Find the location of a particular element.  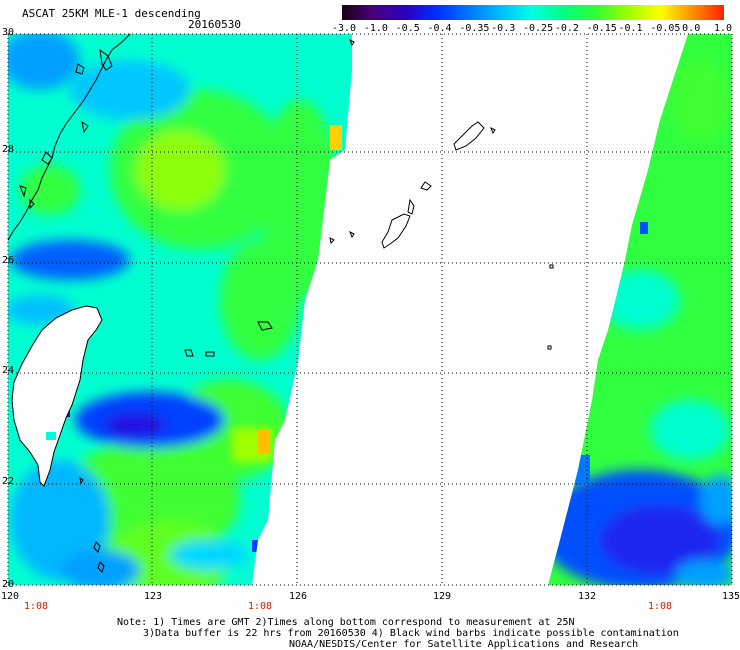

lat-label-30: 30 is located at coordinates (8, 32).